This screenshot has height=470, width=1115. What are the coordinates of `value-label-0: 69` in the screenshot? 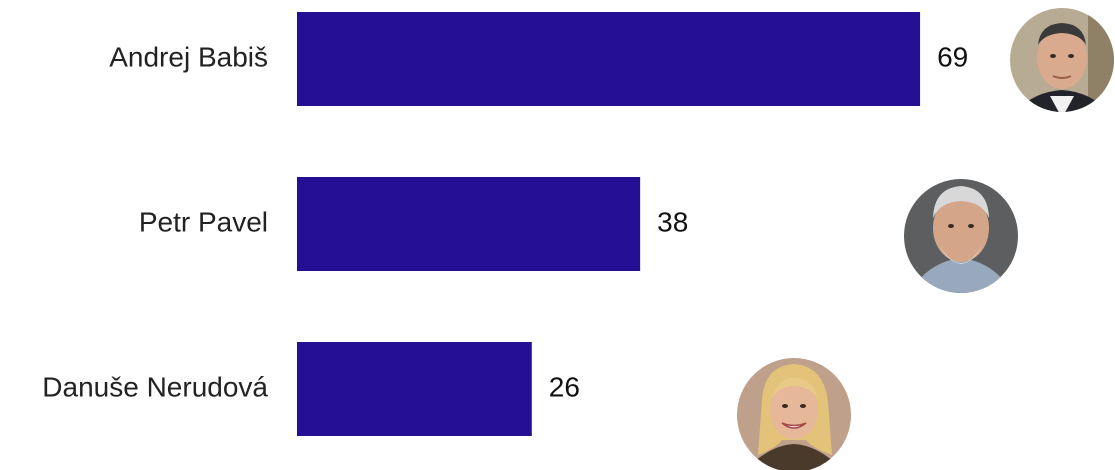 It's located at (952, 56).